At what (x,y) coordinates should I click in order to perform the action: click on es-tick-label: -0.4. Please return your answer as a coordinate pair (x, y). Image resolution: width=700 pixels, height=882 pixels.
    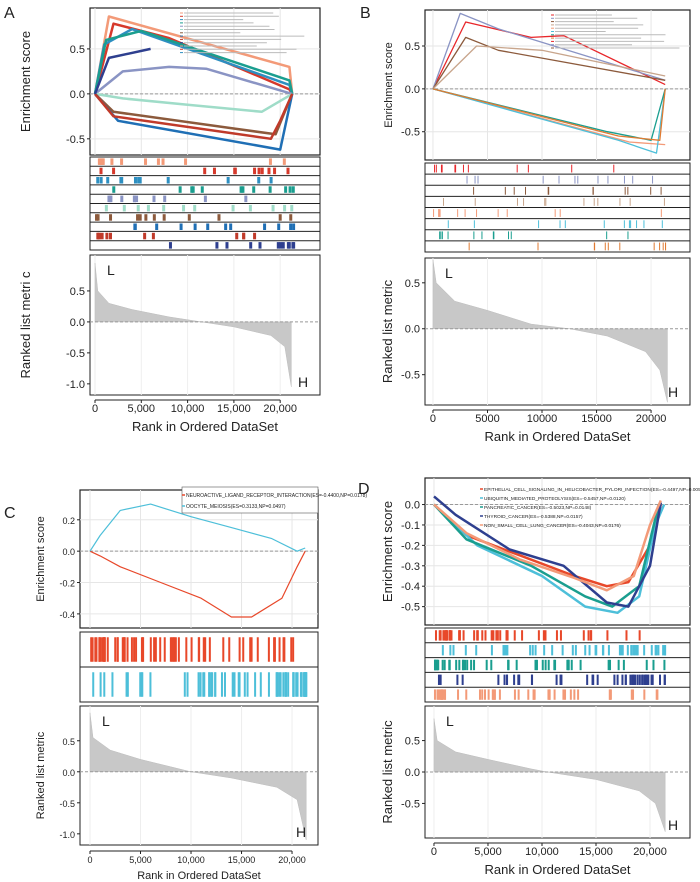
    Looking at the image, I should click on (410, 587).